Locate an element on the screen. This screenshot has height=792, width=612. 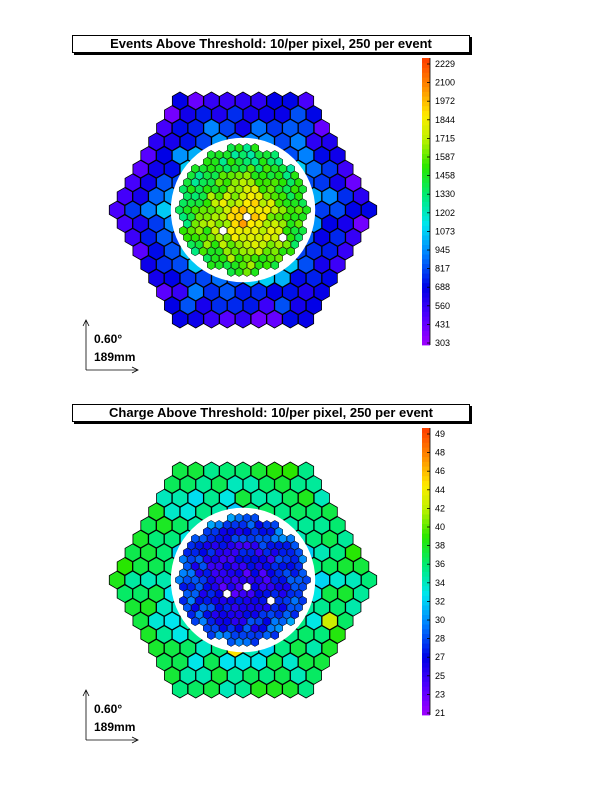
color-scale-tick-label: 817 is located at coordinates (442, 269).